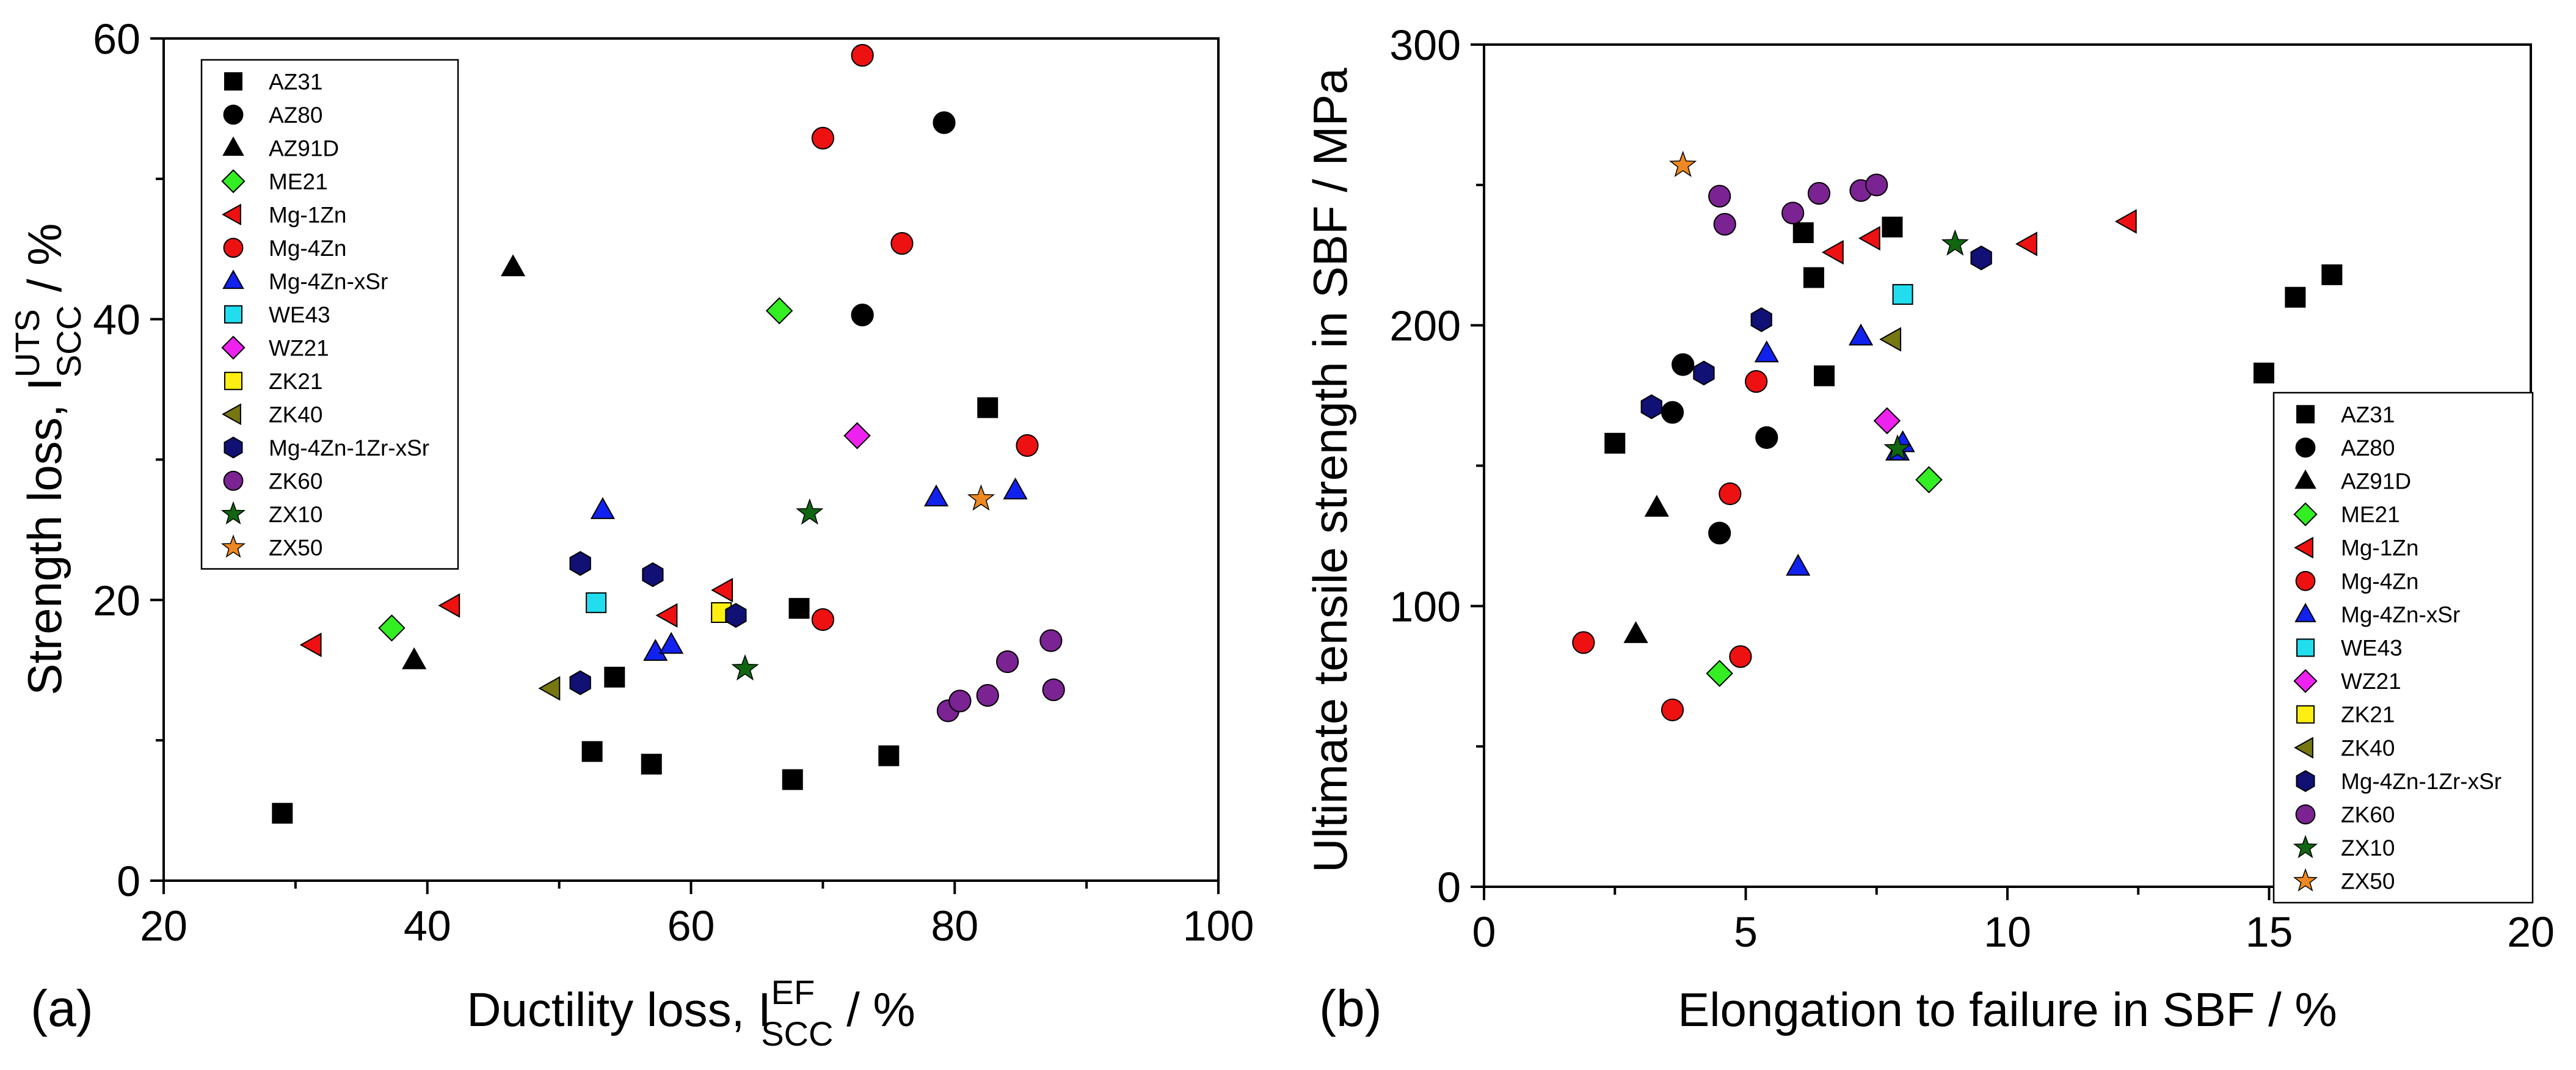 The width and height of the screenshot is (2576, 1070). Describe the element at coordinates (2400, 615) in the screenshot. I see `panel-b-legend-label: Mg-4Zn-xSr` at that location.